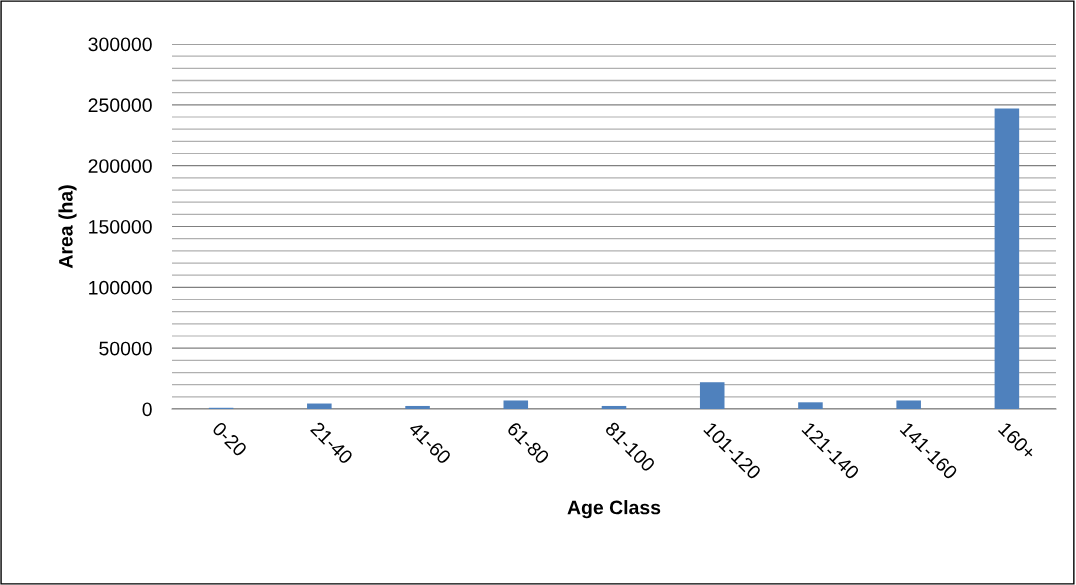 This screenshot has height=585, width=1076. I want to click on y-tick-label: 100000, so click(120, 287).